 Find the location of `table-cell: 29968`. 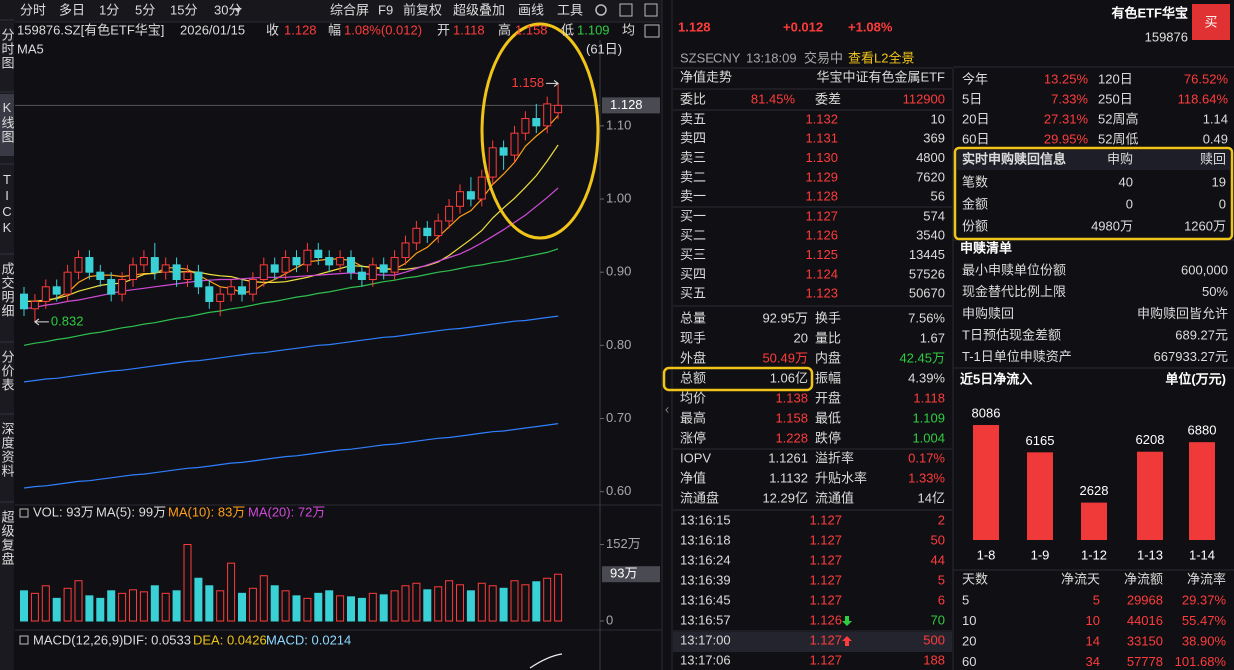

table-cell: 29968 is located at coordinates (1145, 599).